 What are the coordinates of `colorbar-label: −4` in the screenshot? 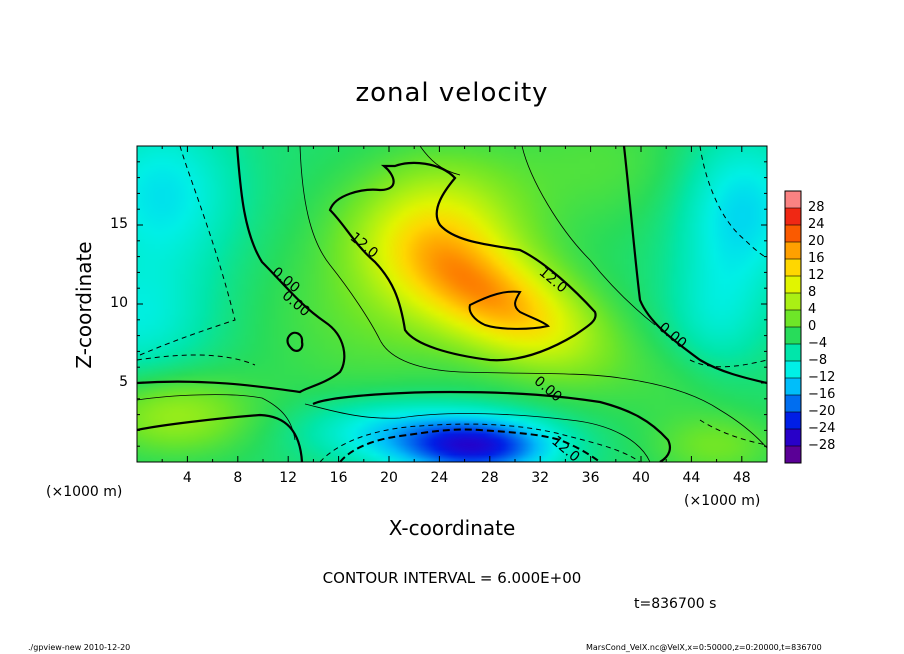 It's located at (818, 343).